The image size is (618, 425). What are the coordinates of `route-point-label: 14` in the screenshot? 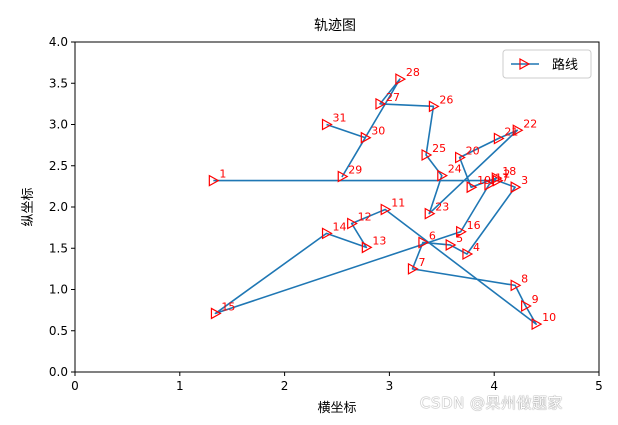 It's located at (340, 226).